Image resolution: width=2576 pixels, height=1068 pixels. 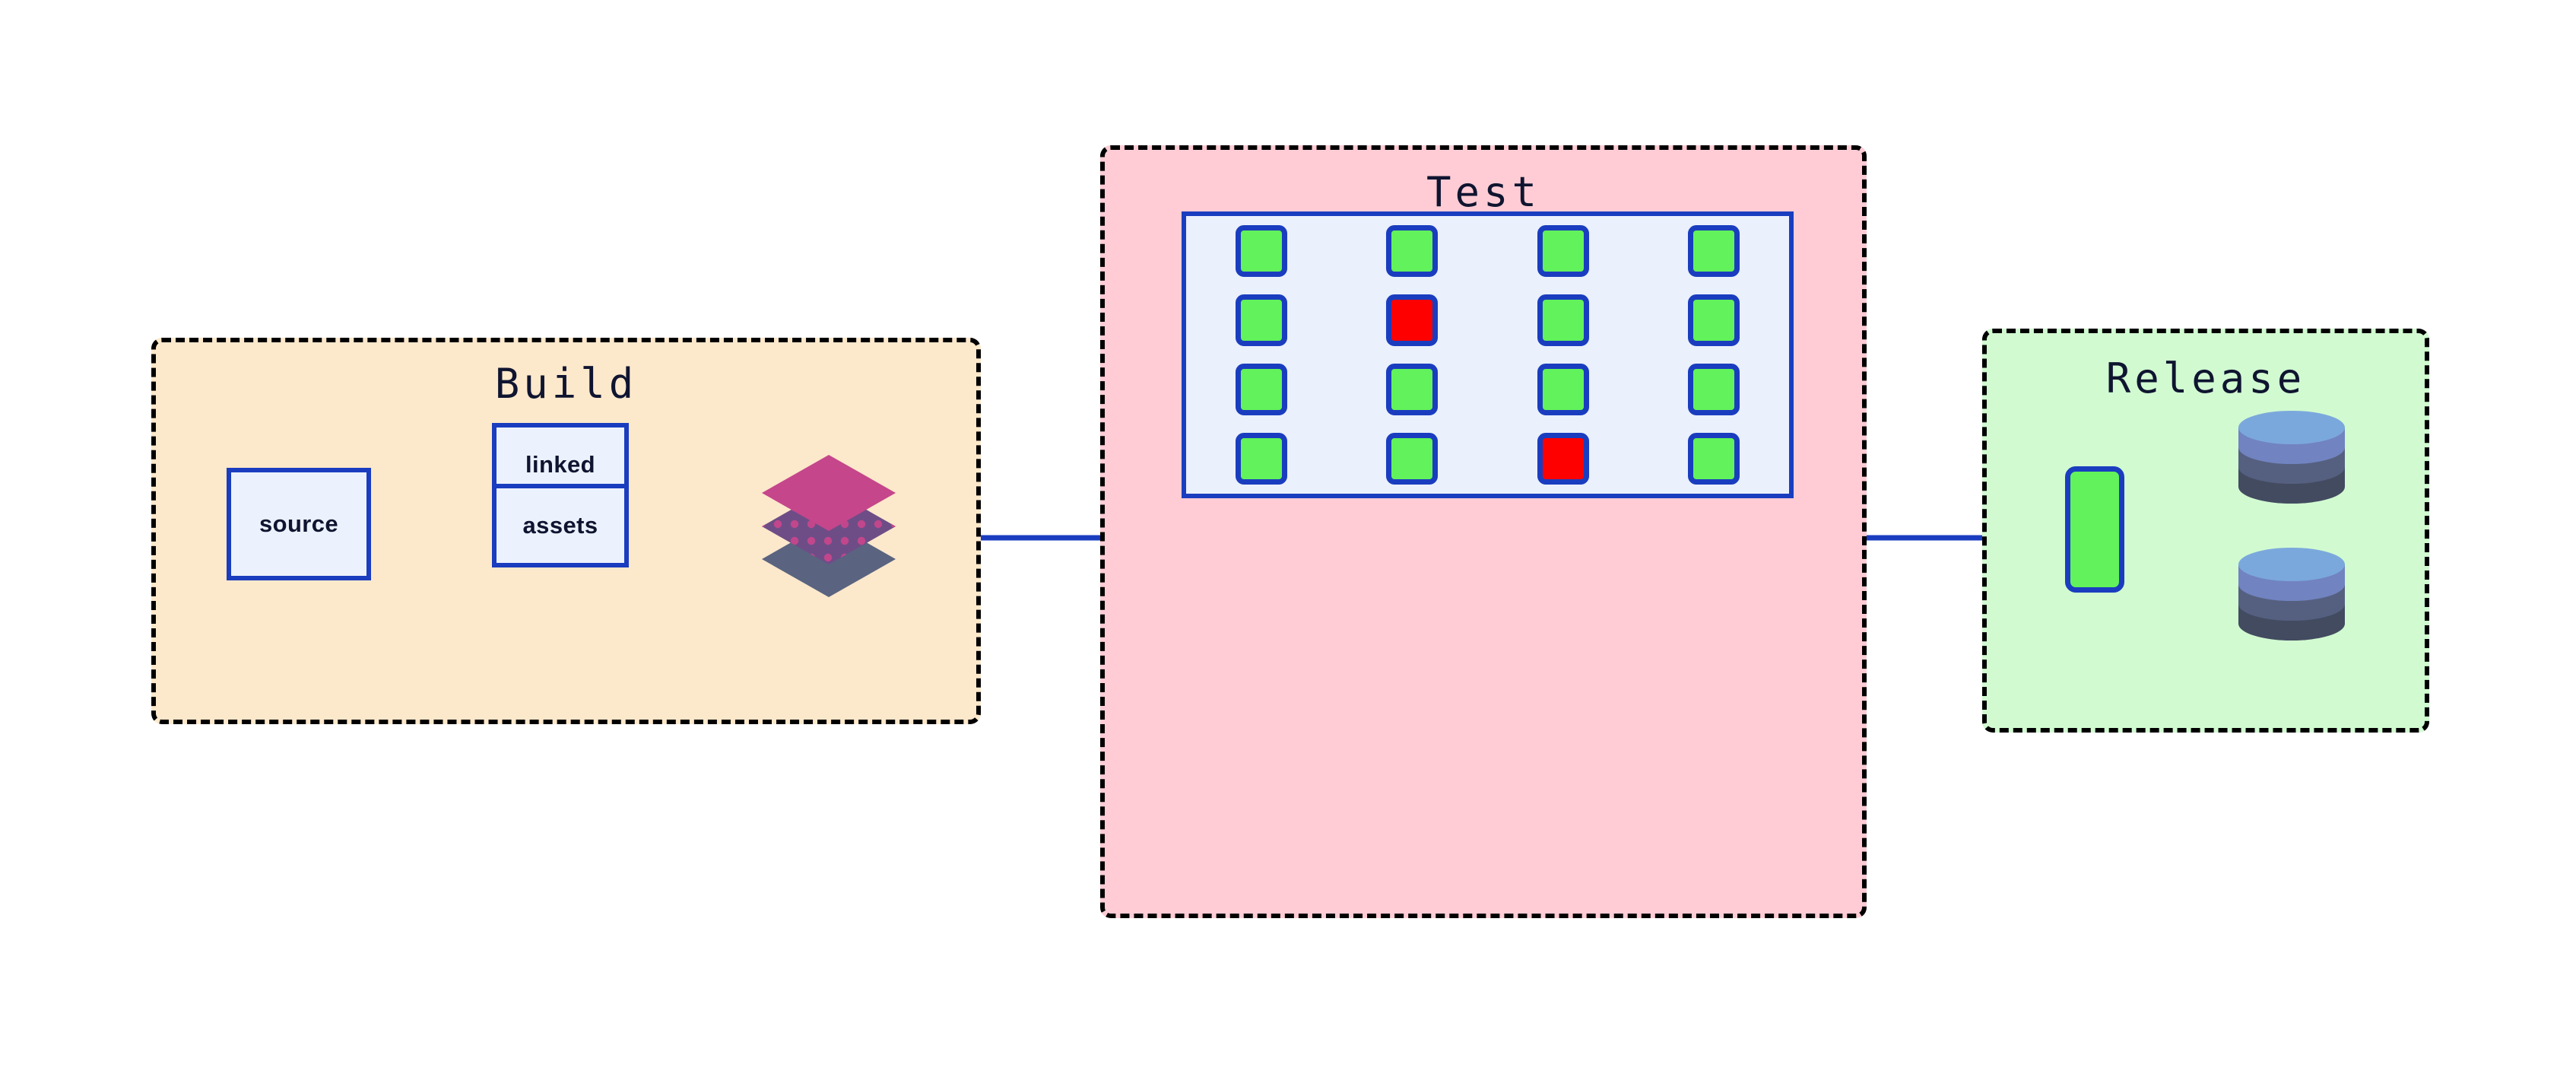 What do you see at coordinates (2206, 378) in the screenshot?
I see `stage-release-title: Release` at bounding box center [2206, 378].